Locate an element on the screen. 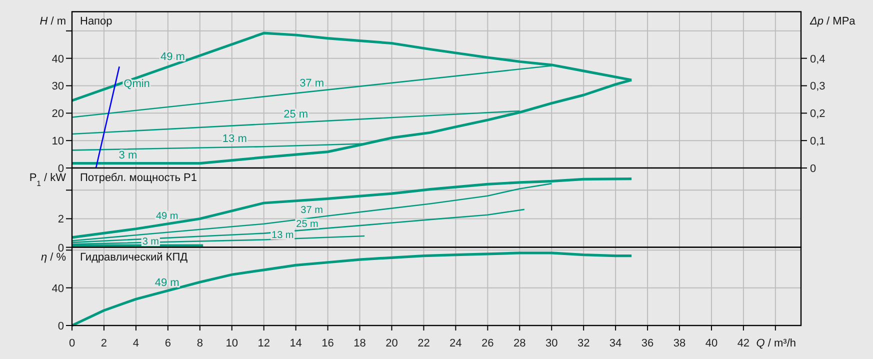 The width and height of the screenshot is (873, 359). x-axis-title: Q / m³/h is located at coordinates (776, 344).